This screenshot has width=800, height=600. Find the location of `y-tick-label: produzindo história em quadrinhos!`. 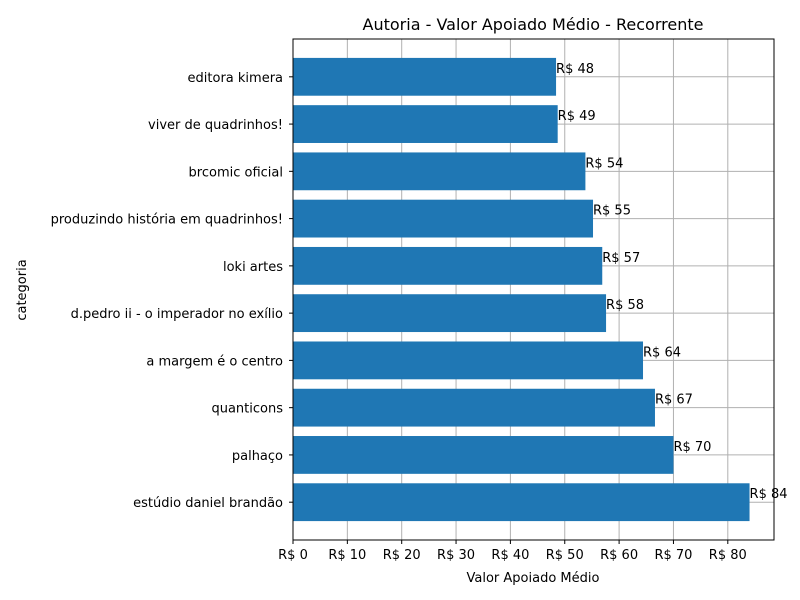

y-tick-label: produzindo história em quadrinhos! is located at coordinates (167, 220).